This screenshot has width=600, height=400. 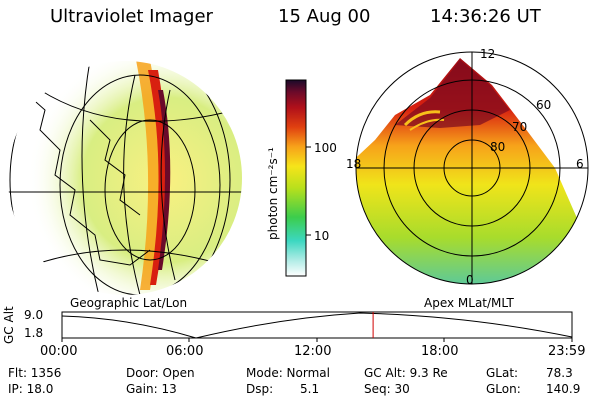 What do you see at coordinates (406, 373) in the screenshot?
I see `status-gc-alt: GC Alt: 9.3 Re` at bounding box center [406, 373].